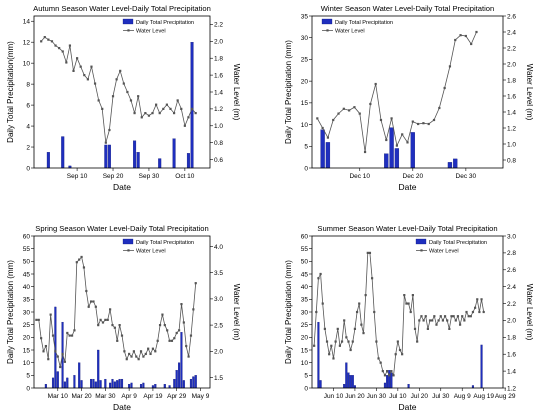  I want to click on y2-tick-label: 0.8, so click(218, 143).